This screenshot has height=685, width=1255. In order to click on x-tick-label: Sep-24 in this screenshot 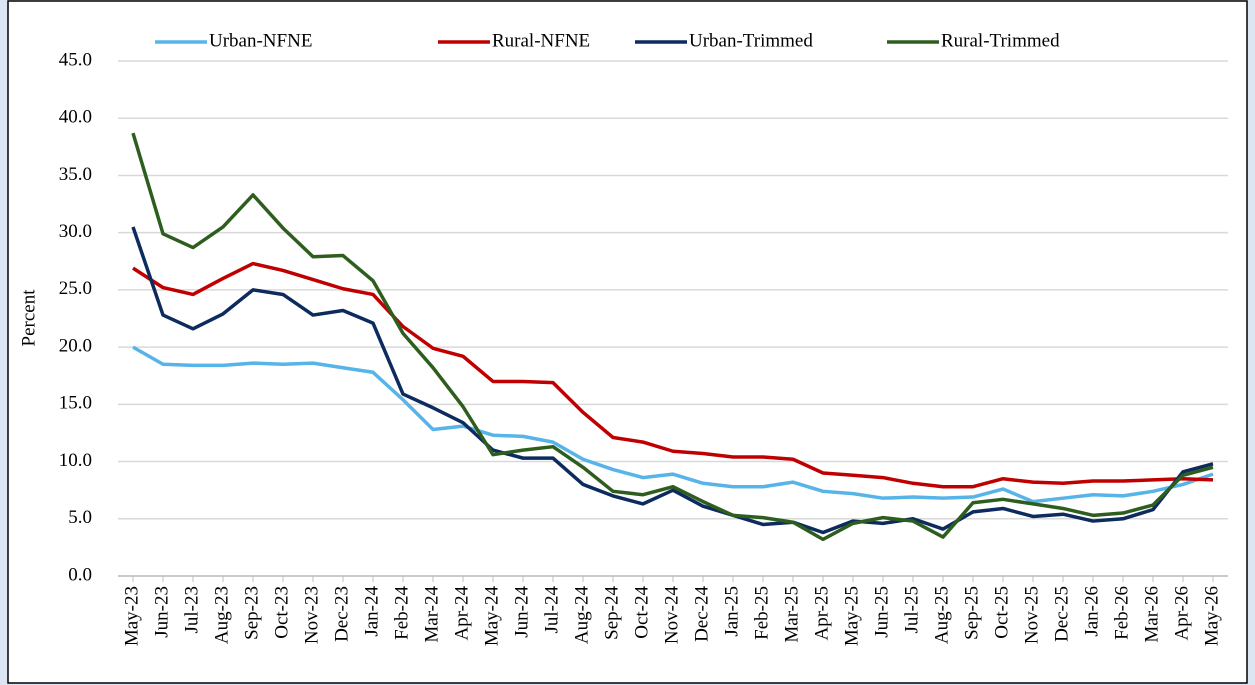, I will do `click(611, 613)`.